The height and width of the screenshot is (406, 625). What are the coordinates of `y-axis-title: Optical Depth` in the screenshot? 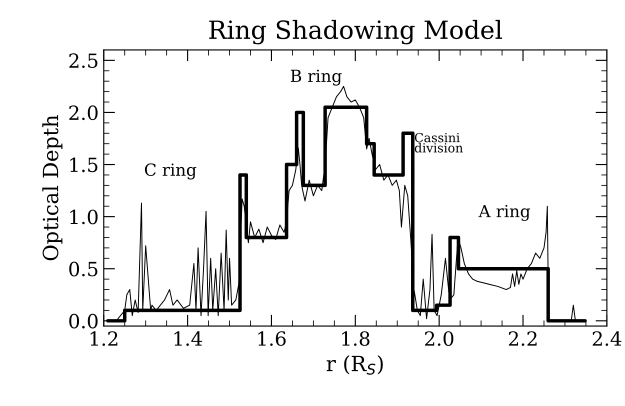 It's located at (52, 187).